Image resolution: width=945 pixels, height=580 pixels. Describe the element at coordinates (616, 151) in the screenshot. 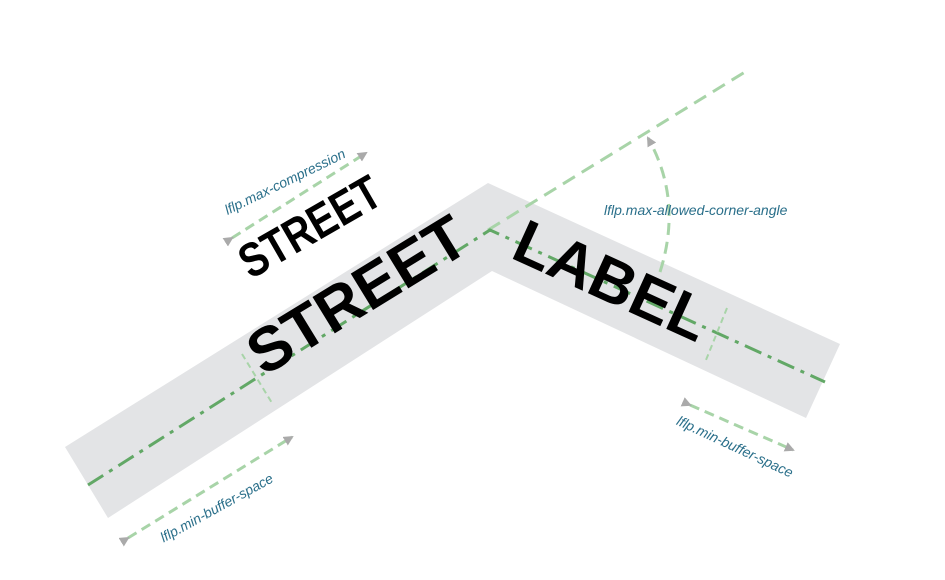

I see `extension-guide-line` at that location.